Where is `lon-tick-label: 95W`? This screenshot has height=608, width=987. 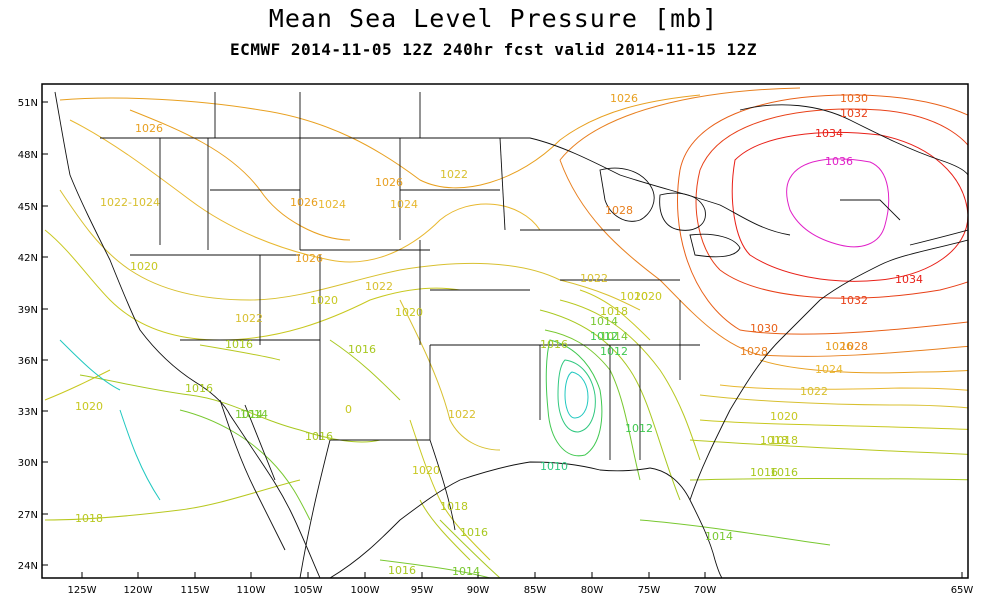 lon-tick-label: 95W is located at coordinates (422, 590).